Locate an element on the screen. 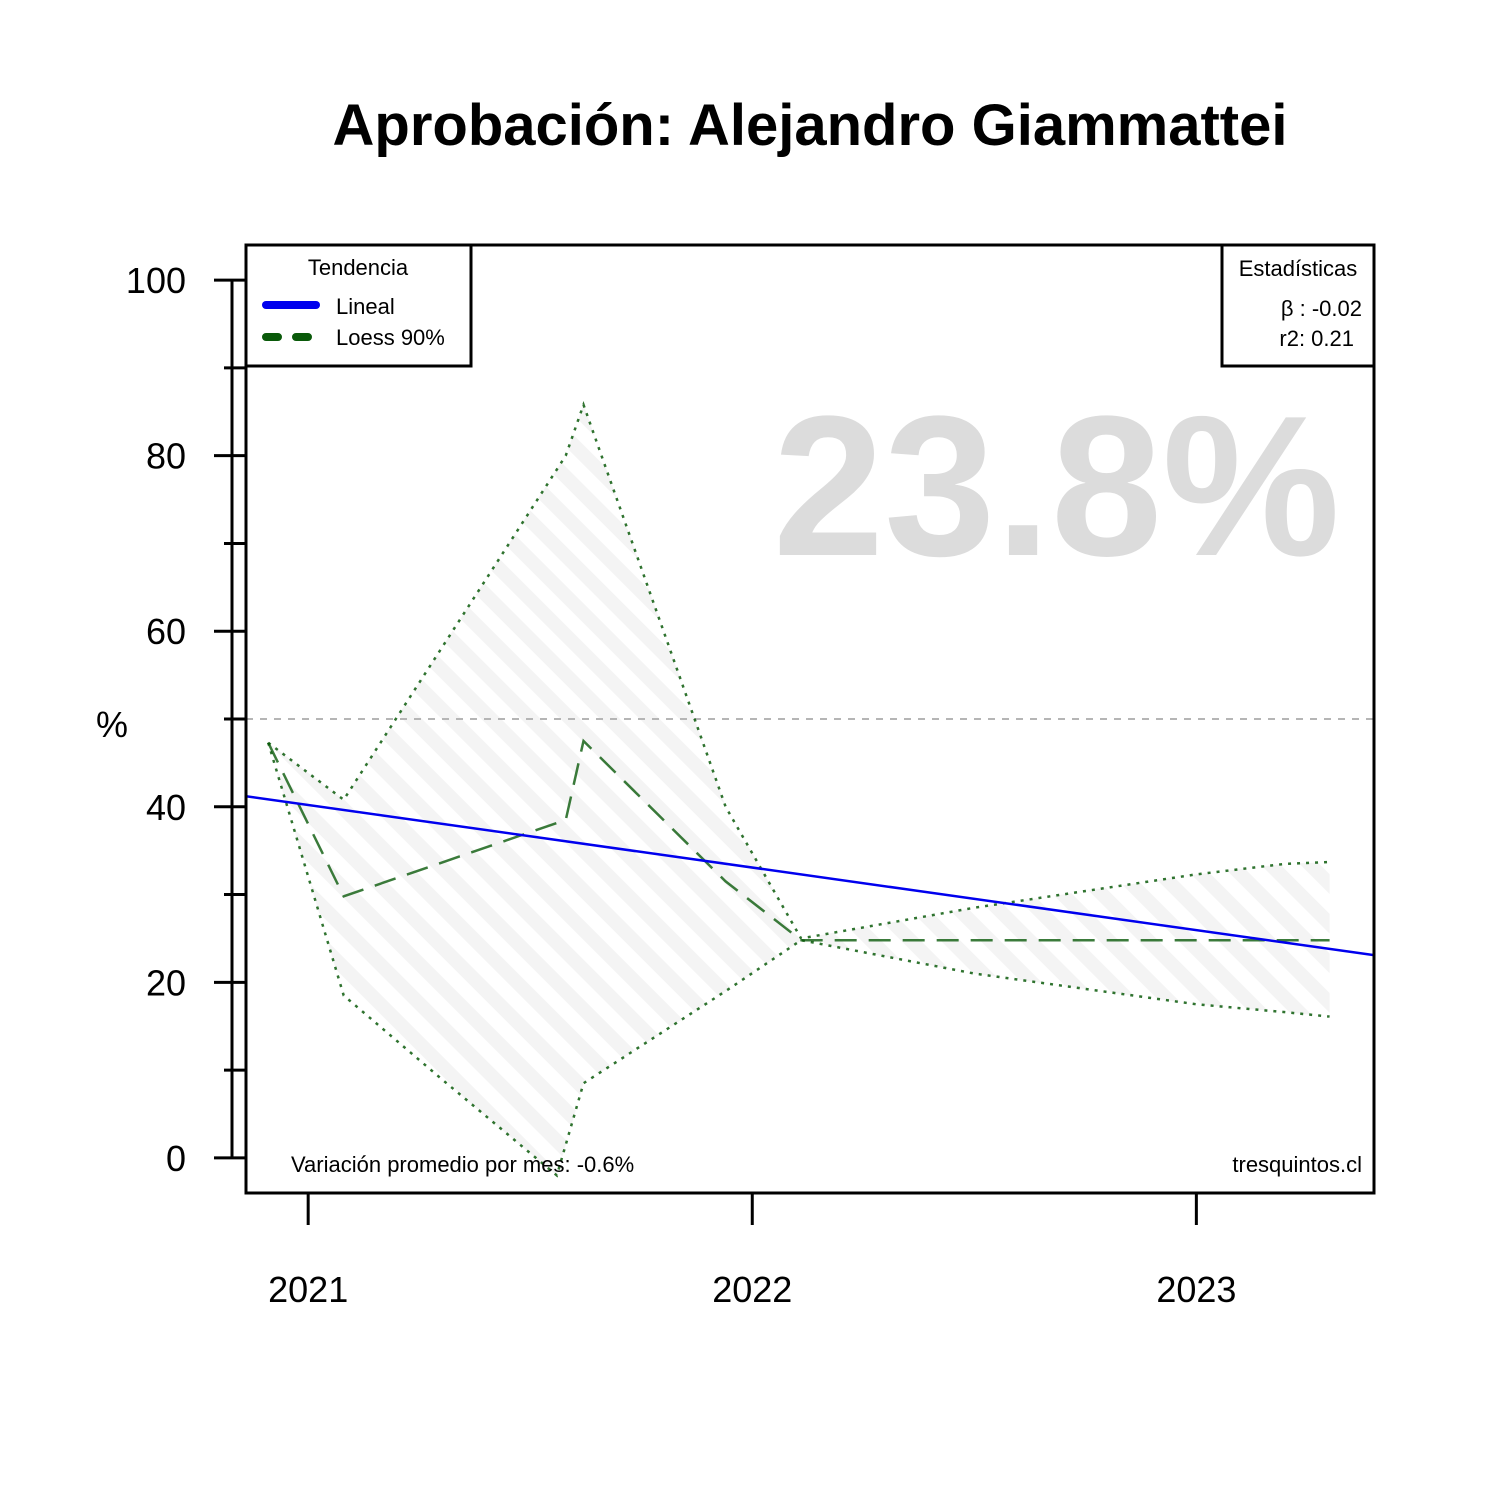  chart-title: Aprobación: Alejandro Giammattei is located at coordinates (810, 125).